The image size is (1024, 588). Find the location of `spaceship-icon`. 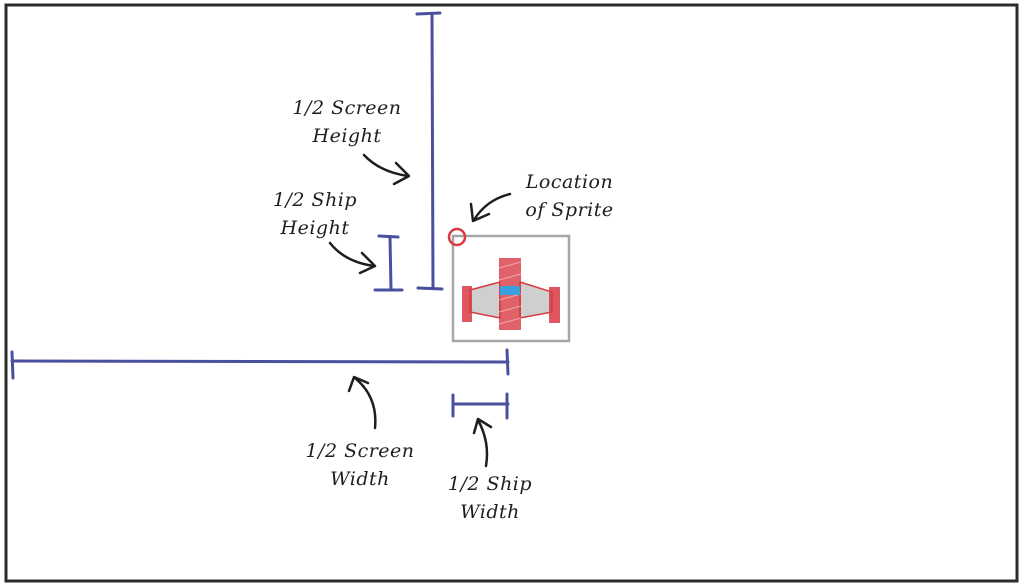

spaceship-icon is located at coordinates (511, 294).